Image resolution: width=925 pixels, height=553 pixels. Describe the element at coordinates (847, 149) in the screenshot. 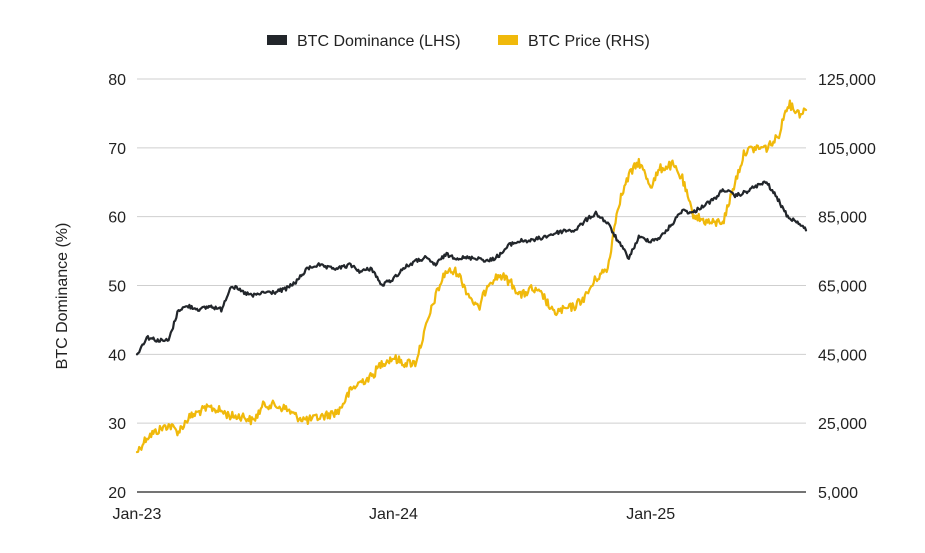

I see `y-right-tick-label: 105,000` at that location.